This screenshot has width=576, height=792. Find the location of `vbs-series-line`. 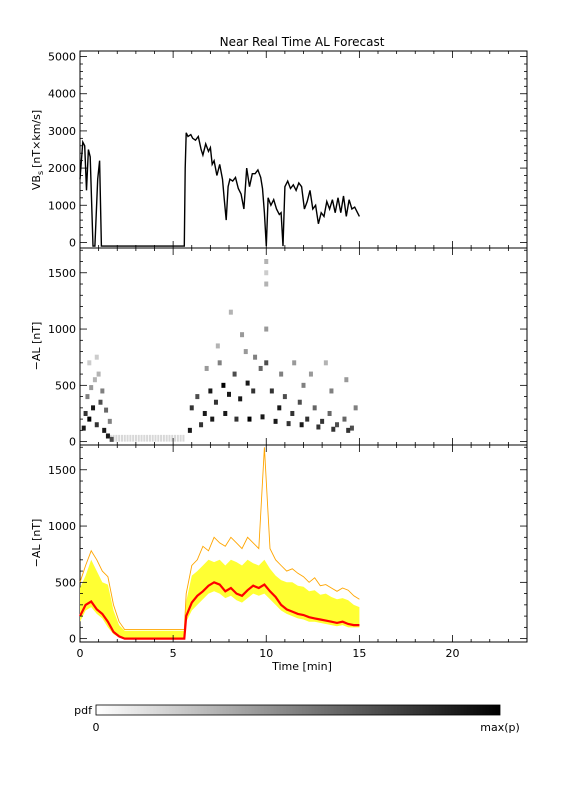

vbs-series-line is located at coordinates (220, 189).